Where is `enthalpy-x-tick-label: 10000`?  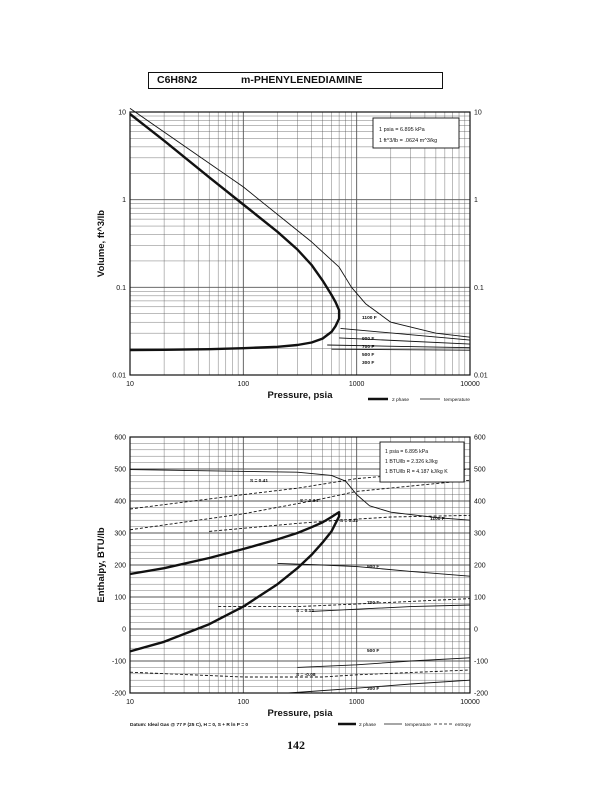
enthalpy-x-tick-label: 10000 is located at coordinates (470, 702).